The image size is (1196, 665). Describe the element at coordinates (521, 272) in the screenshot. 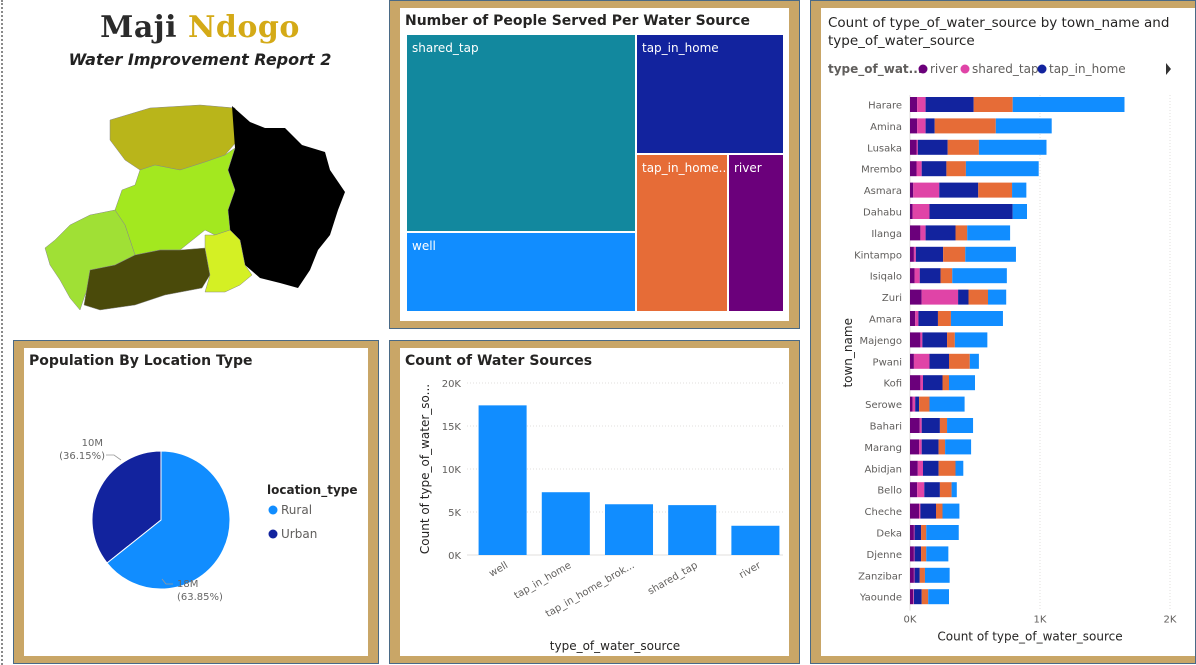

I see `treemap-tile-well` at that location.